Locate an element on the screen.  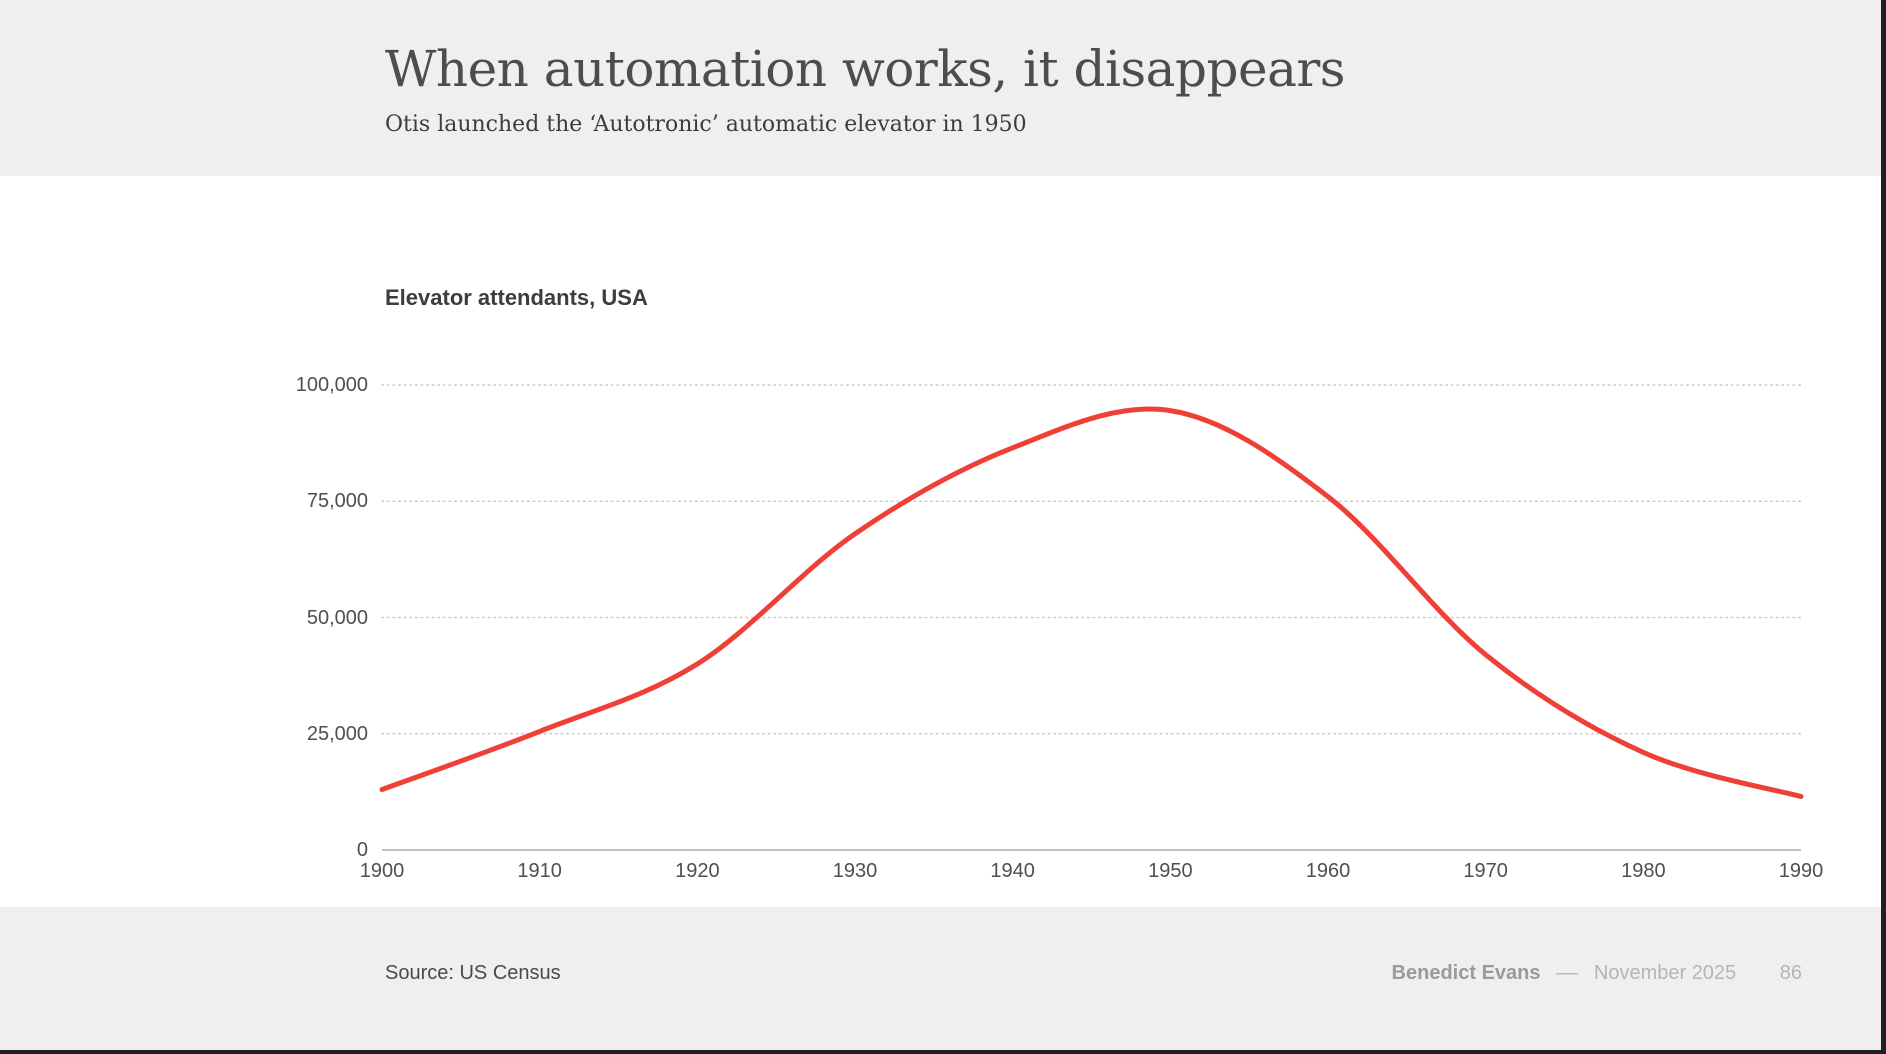
screen-edge-bottom is located at coordinates (943, 1052).